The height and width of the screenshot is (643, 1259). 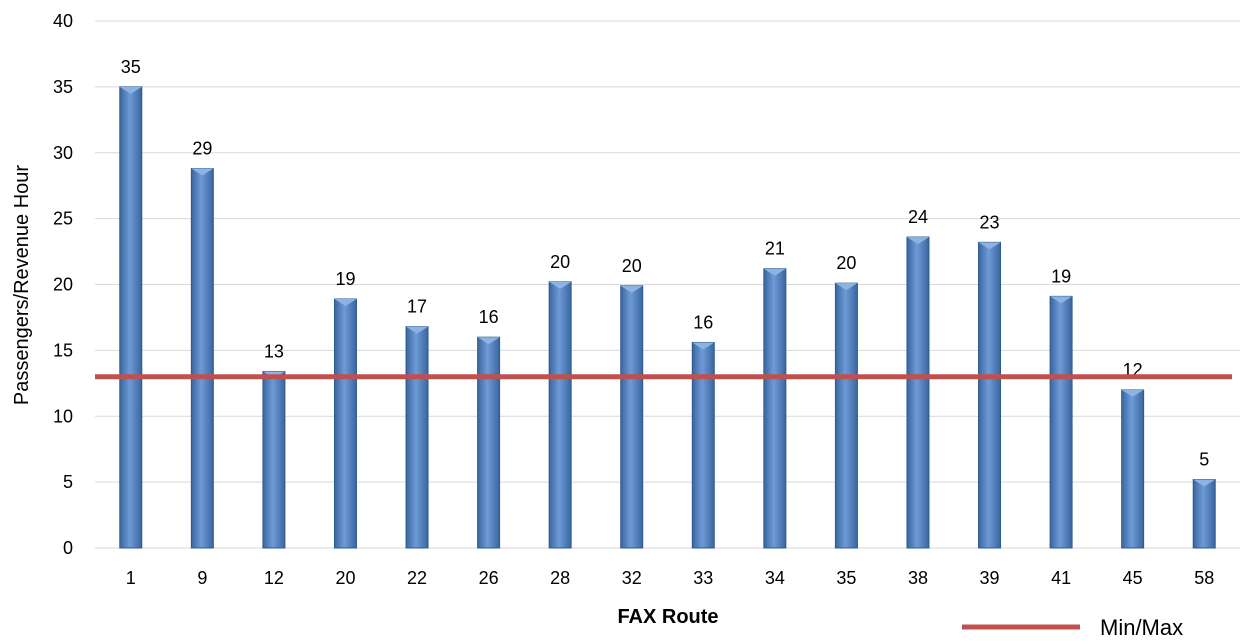 I want to click on x-tick-label: 39, so click(x=990, y=578).